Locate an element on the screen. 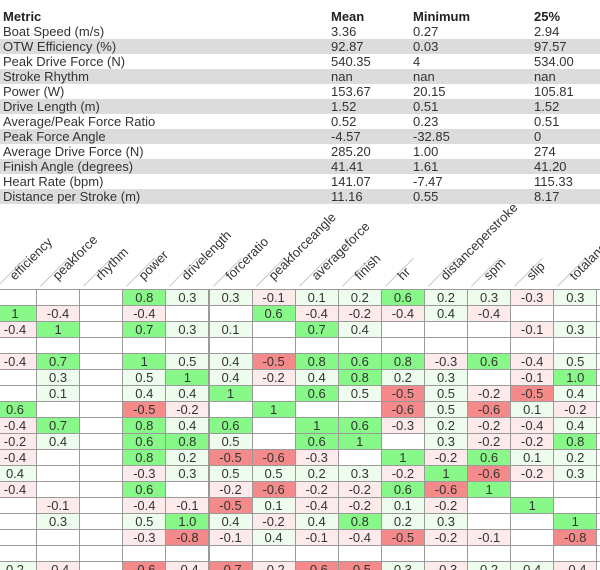 Image resolution: width=600 pixels, height=570 pixels. column-header-slip: slip is located at coordinates (535, 270).